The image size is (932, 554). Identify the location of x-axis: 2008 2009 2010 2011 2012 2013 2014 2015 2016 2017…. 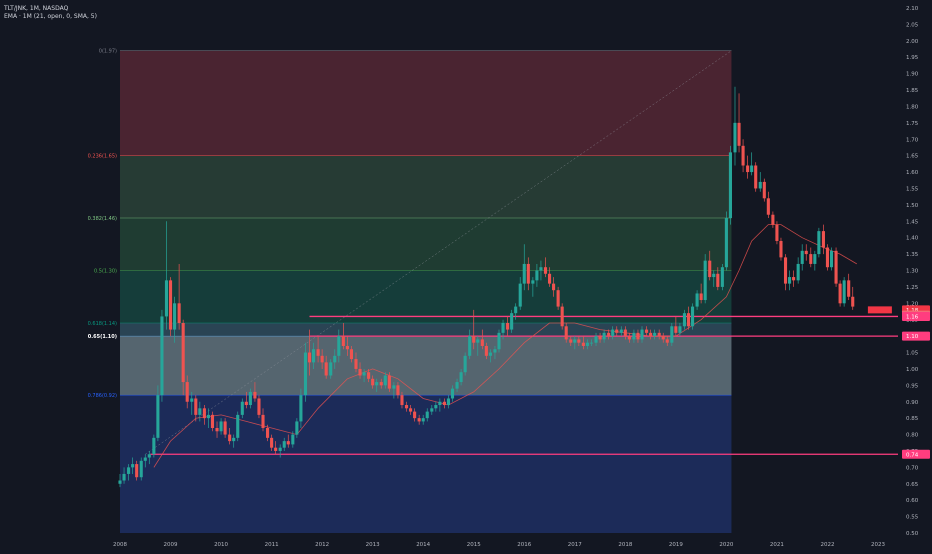
(466, 543).